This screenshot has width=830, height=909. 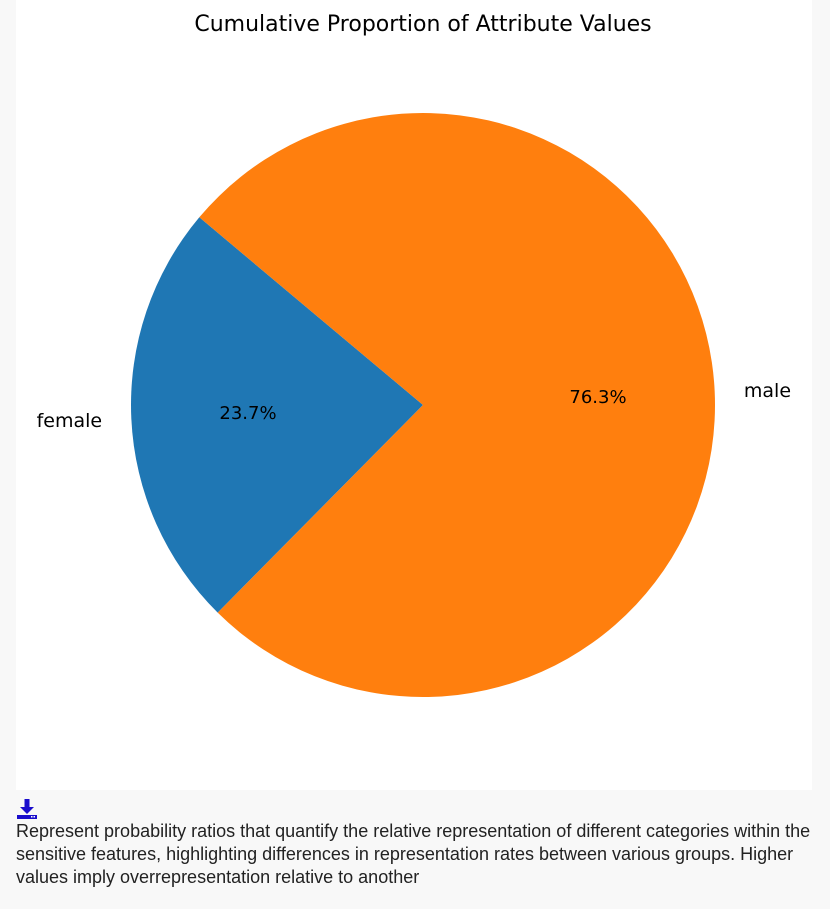 I want to click on download-button, so click(x=27, y=809).